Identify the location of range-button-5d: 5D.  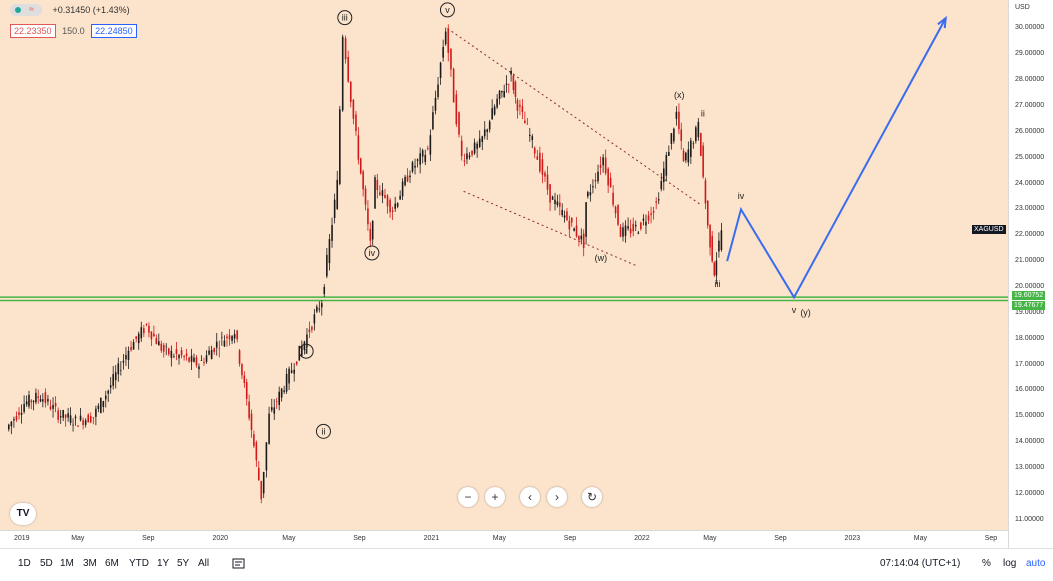
(46, 563).